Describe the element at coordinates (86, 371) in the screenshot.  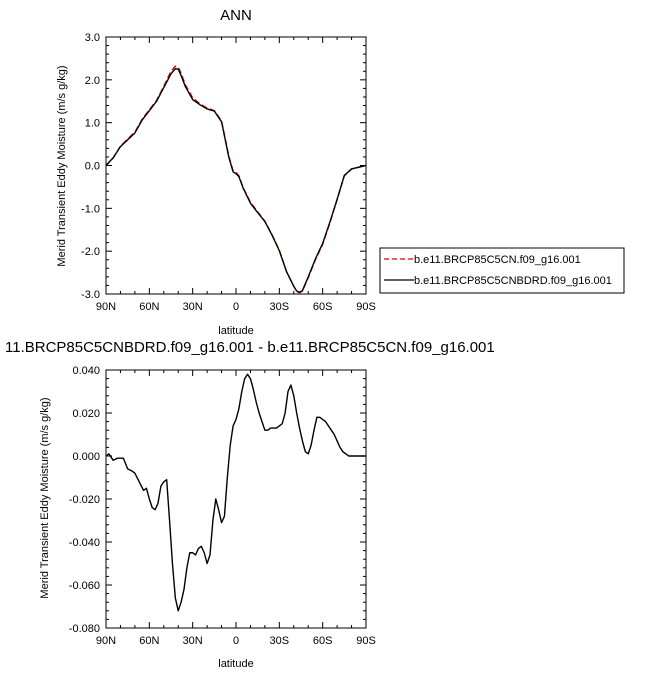
I see `y-tick-label: 0.040` at that location.